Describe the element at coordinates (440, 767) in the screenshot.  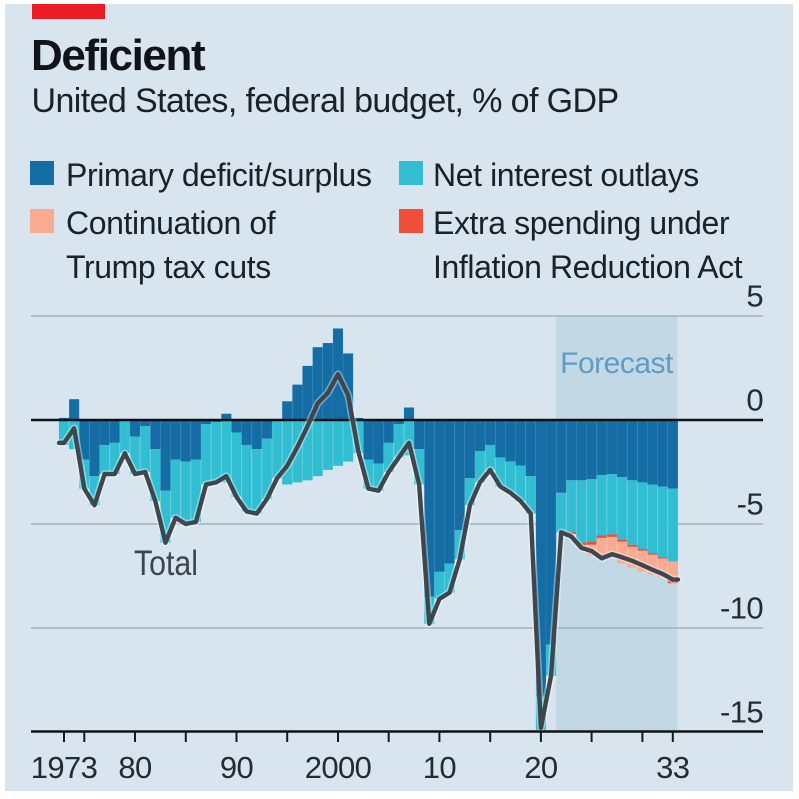
I see `svg-text: 10` at that location.